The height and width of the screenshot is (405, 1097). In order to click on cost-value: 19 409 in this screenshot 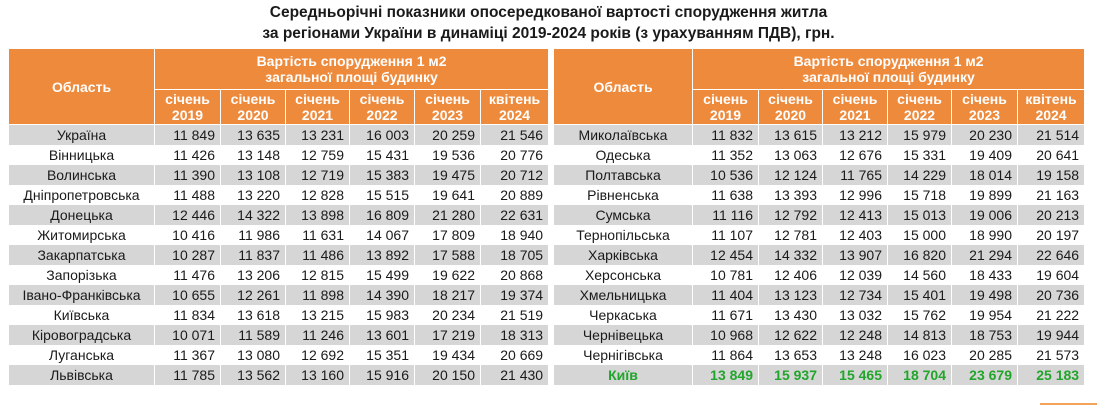, I will do `click(984, 155)`.